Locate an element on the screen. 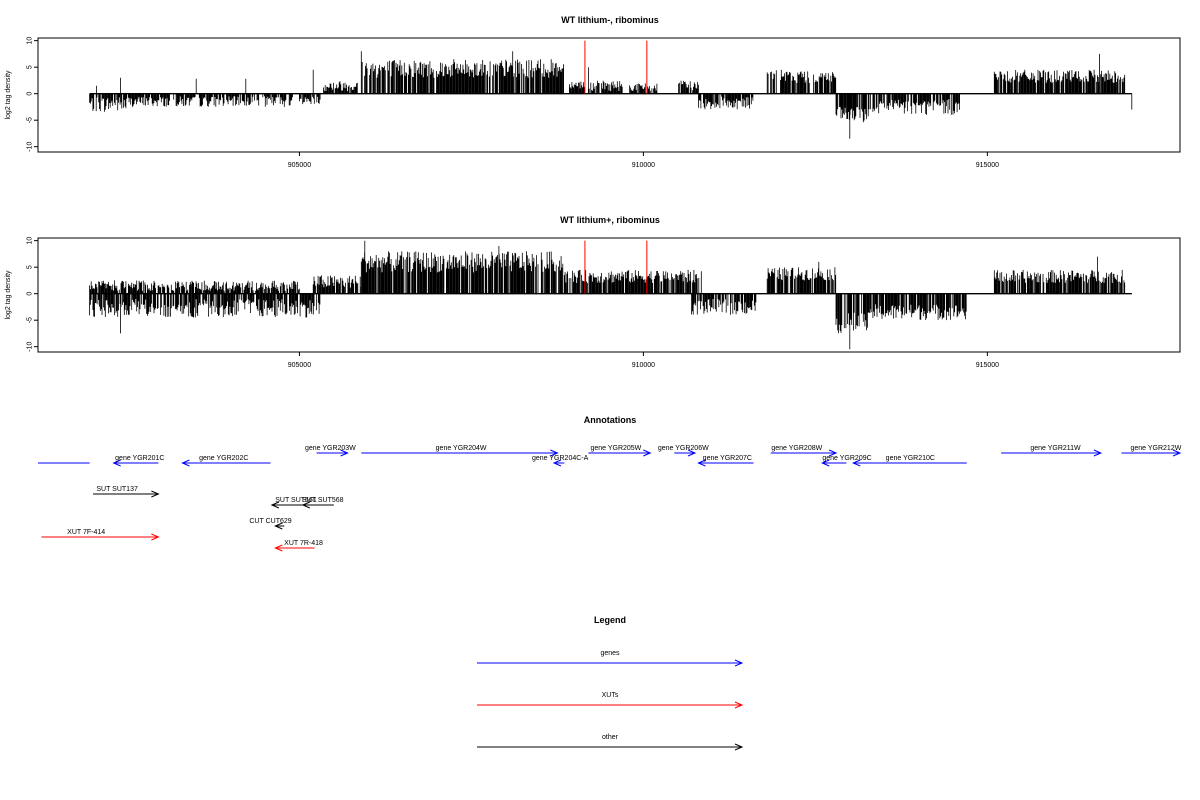 Image resolution: width=1200 pixels, height=800 pixels. annotation-xut: XUT 7R-418 is located at coordinates (298, 546).